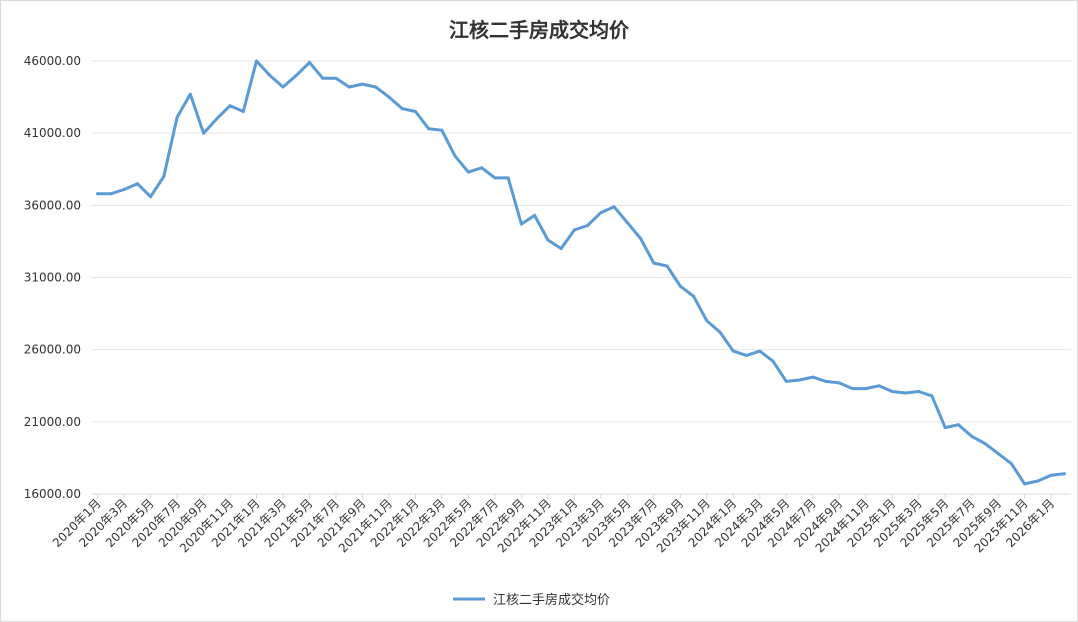 The image size is (1078, 622). Describe the element at coordinates (52, 133) in the screenshot. I see `y-tick-label: 41000.00` at that location.